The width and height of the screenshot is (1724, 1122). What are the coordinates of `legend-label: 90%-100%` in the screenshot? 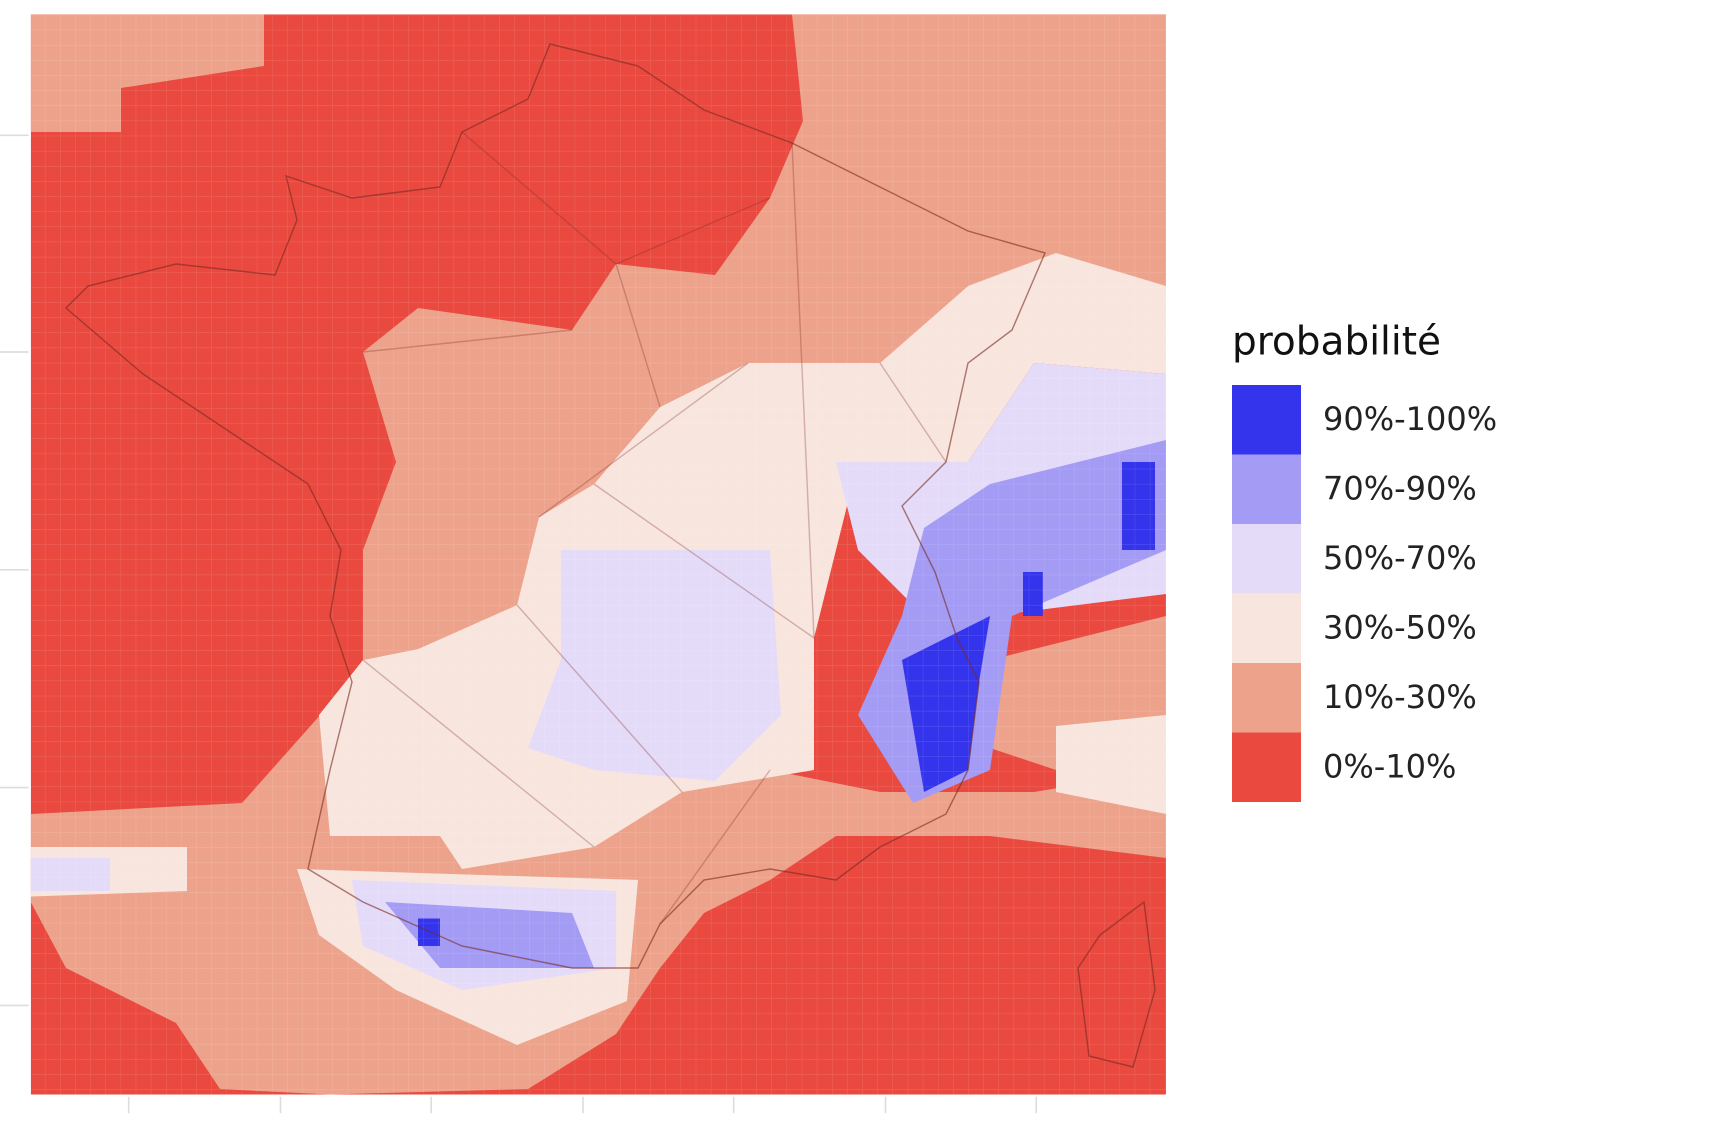 It's located at (1410, 419).